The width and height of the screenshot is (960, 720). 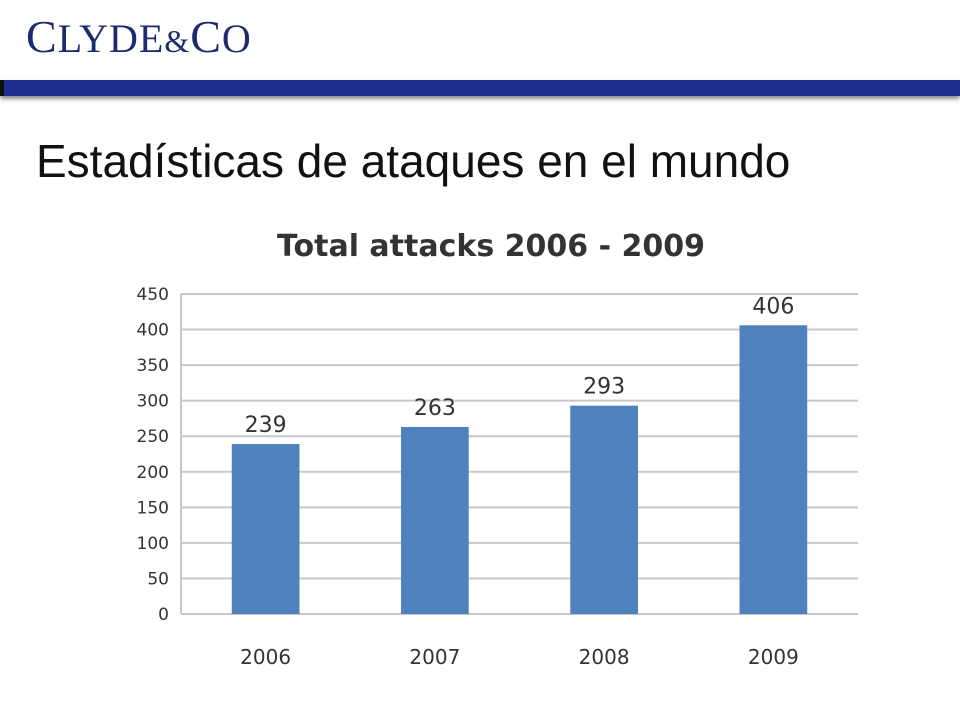 I want to click on chart-title: Total attacks 2006 - 2009, so click(x=491, y=246).